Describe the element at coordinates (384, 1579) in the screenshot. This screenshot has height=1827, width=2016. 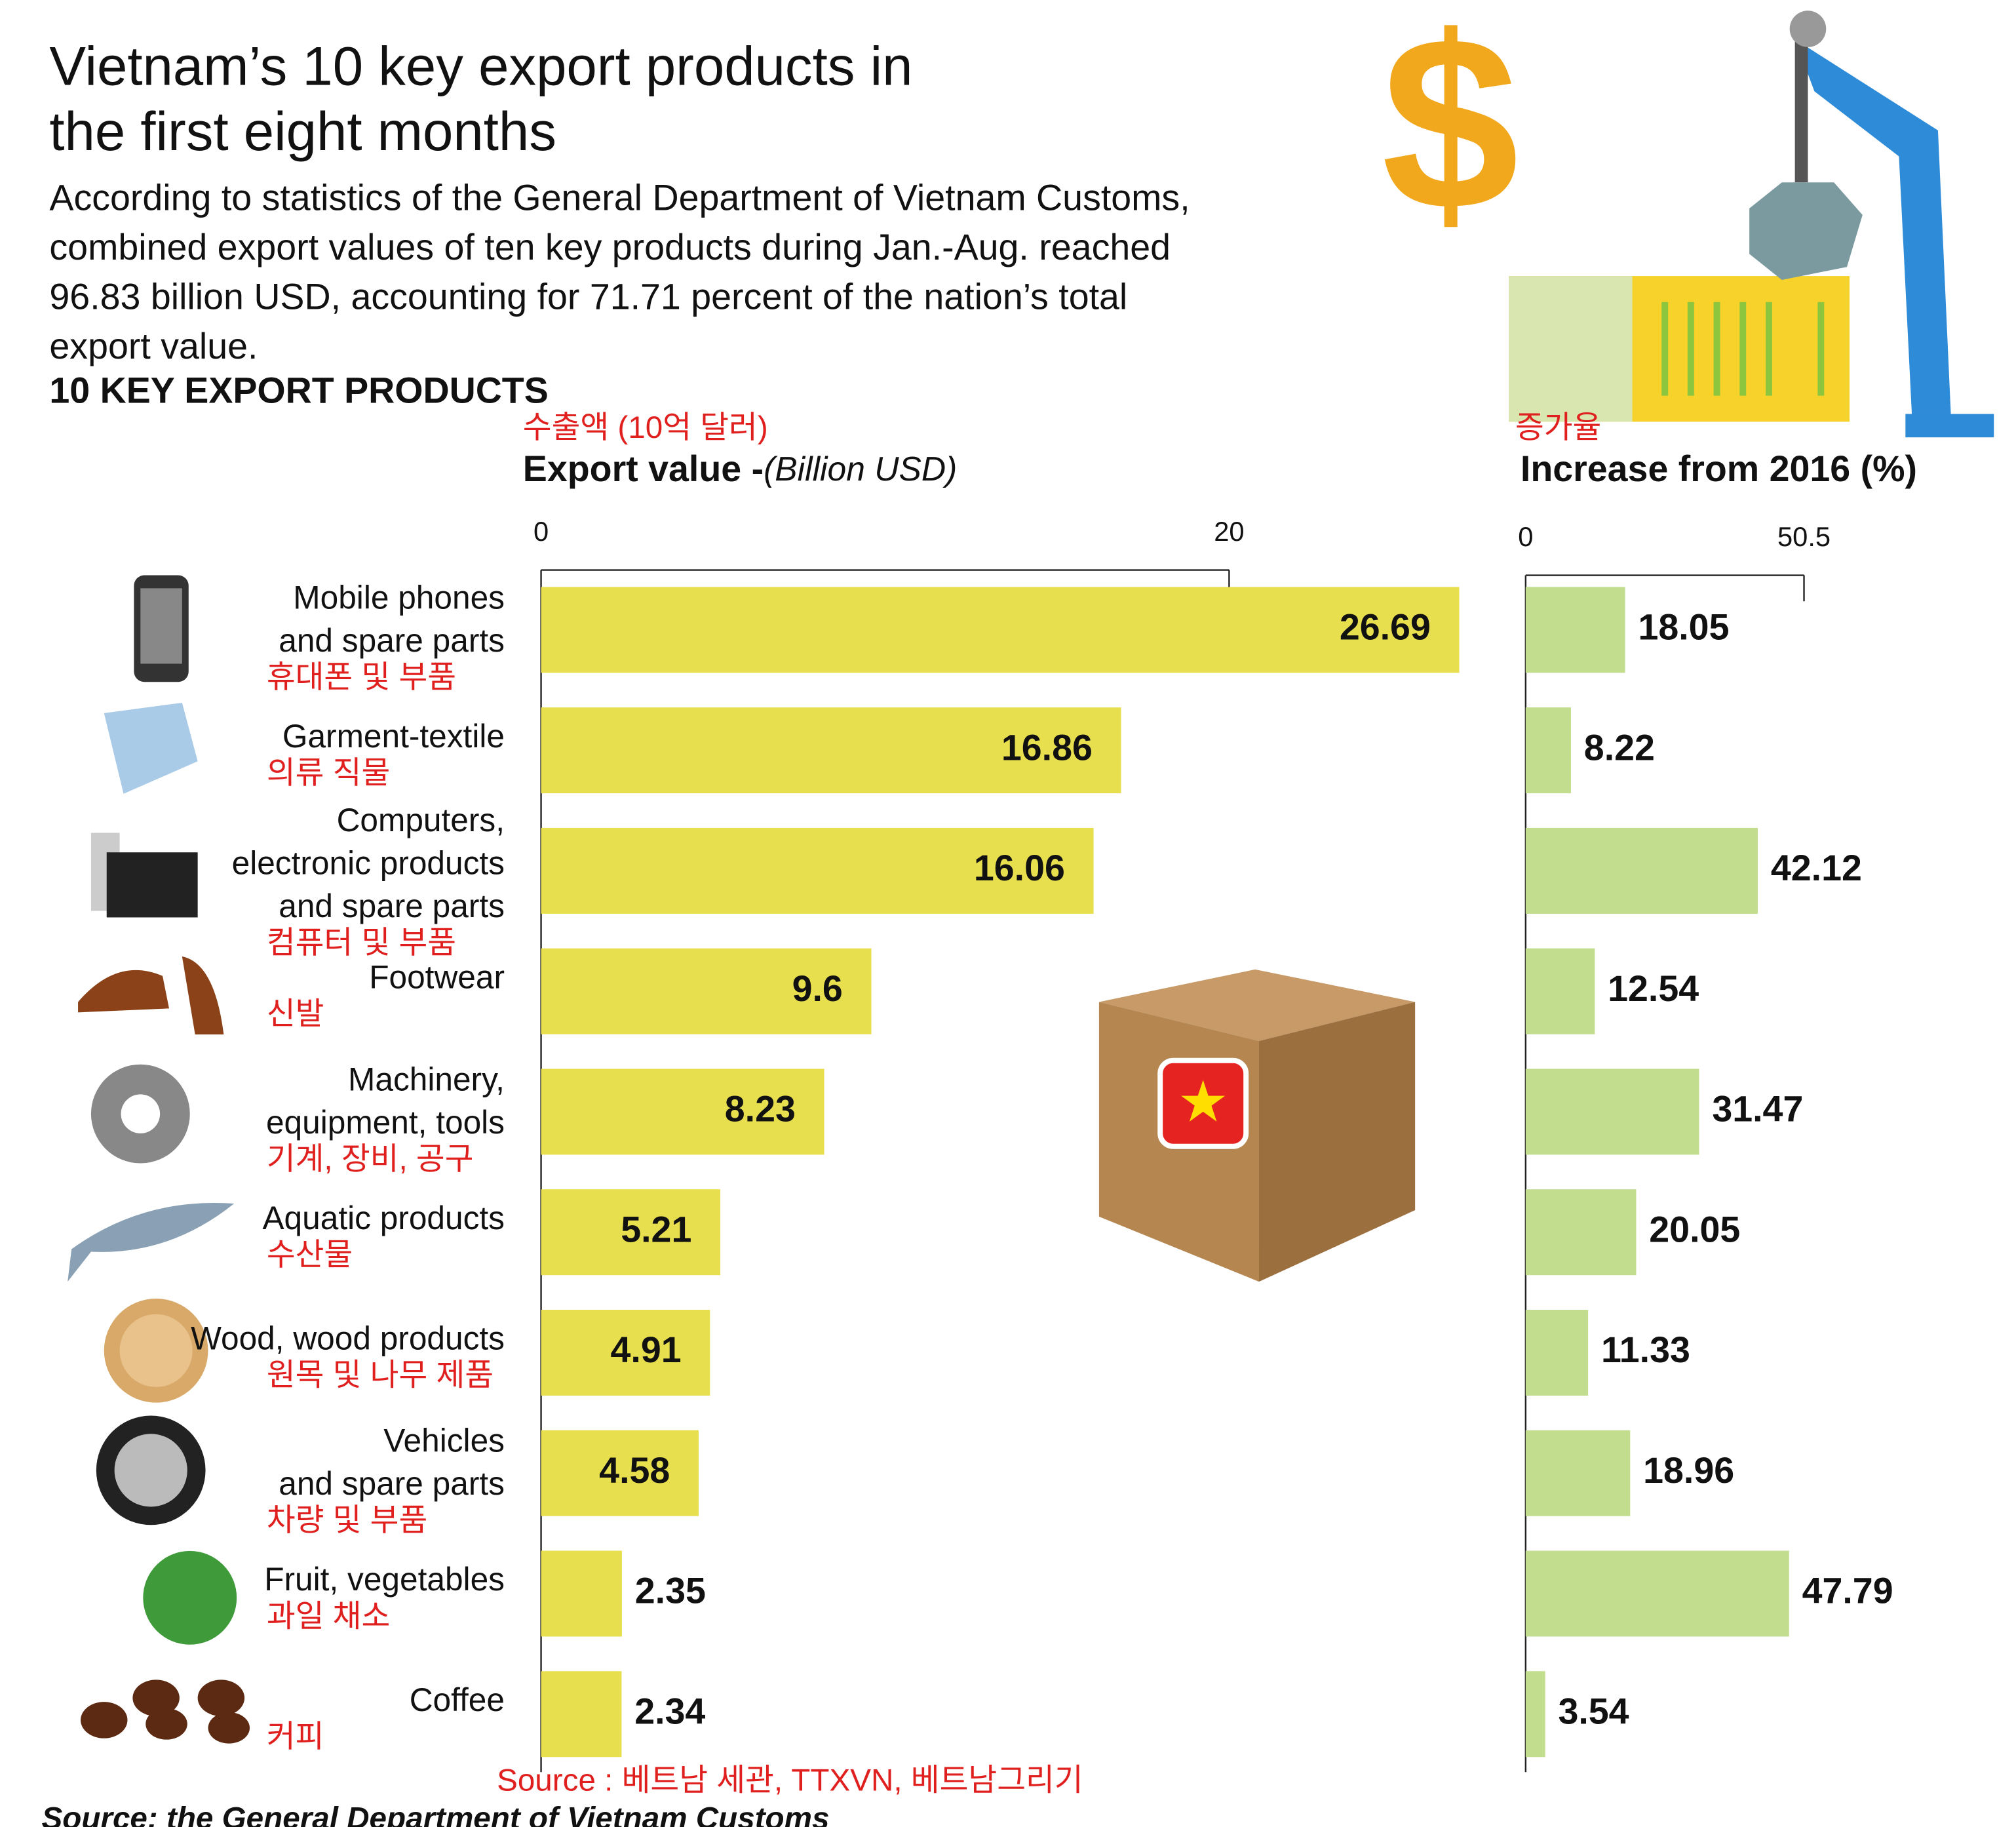
I see `category-label: Fruit, vegetables` at that location.